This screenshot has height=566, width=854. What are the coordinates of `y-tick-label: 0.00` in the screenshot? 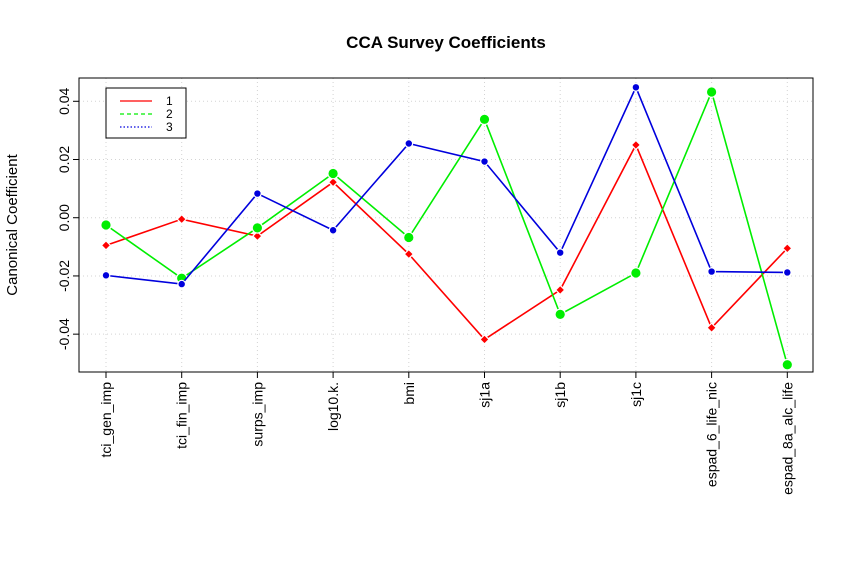 It's located at (64, 217).